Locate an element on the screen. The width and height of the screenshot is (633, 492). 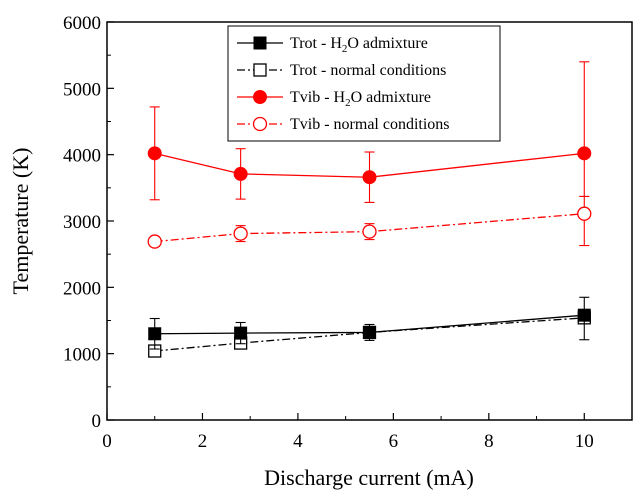
y-axis: 0 1000 2000 3000 4000 5000 6000 is located at coordinates (88, 222).